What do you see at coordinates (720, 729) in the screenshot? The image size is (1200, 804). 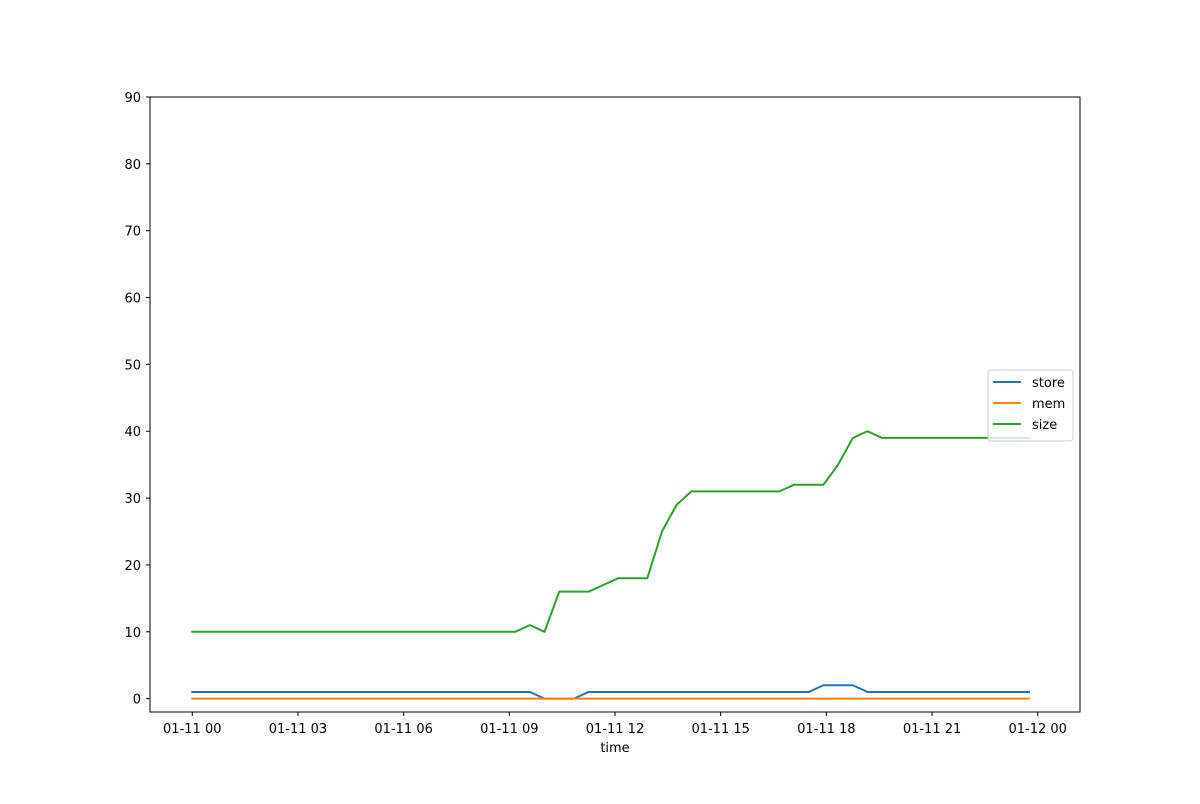 I see `x-tick-label: 01-11 15` at bounding box center [720, 729].